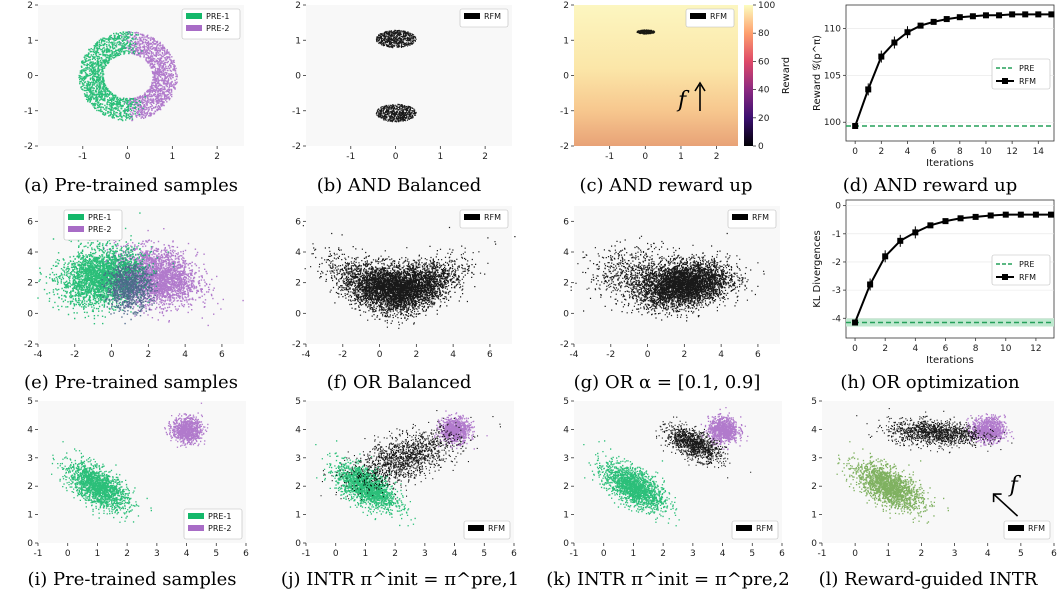 Image resolution: width=1058 pixels, height=594 pixels. I want to click on y-tick-label: 5, so click(298, 402).